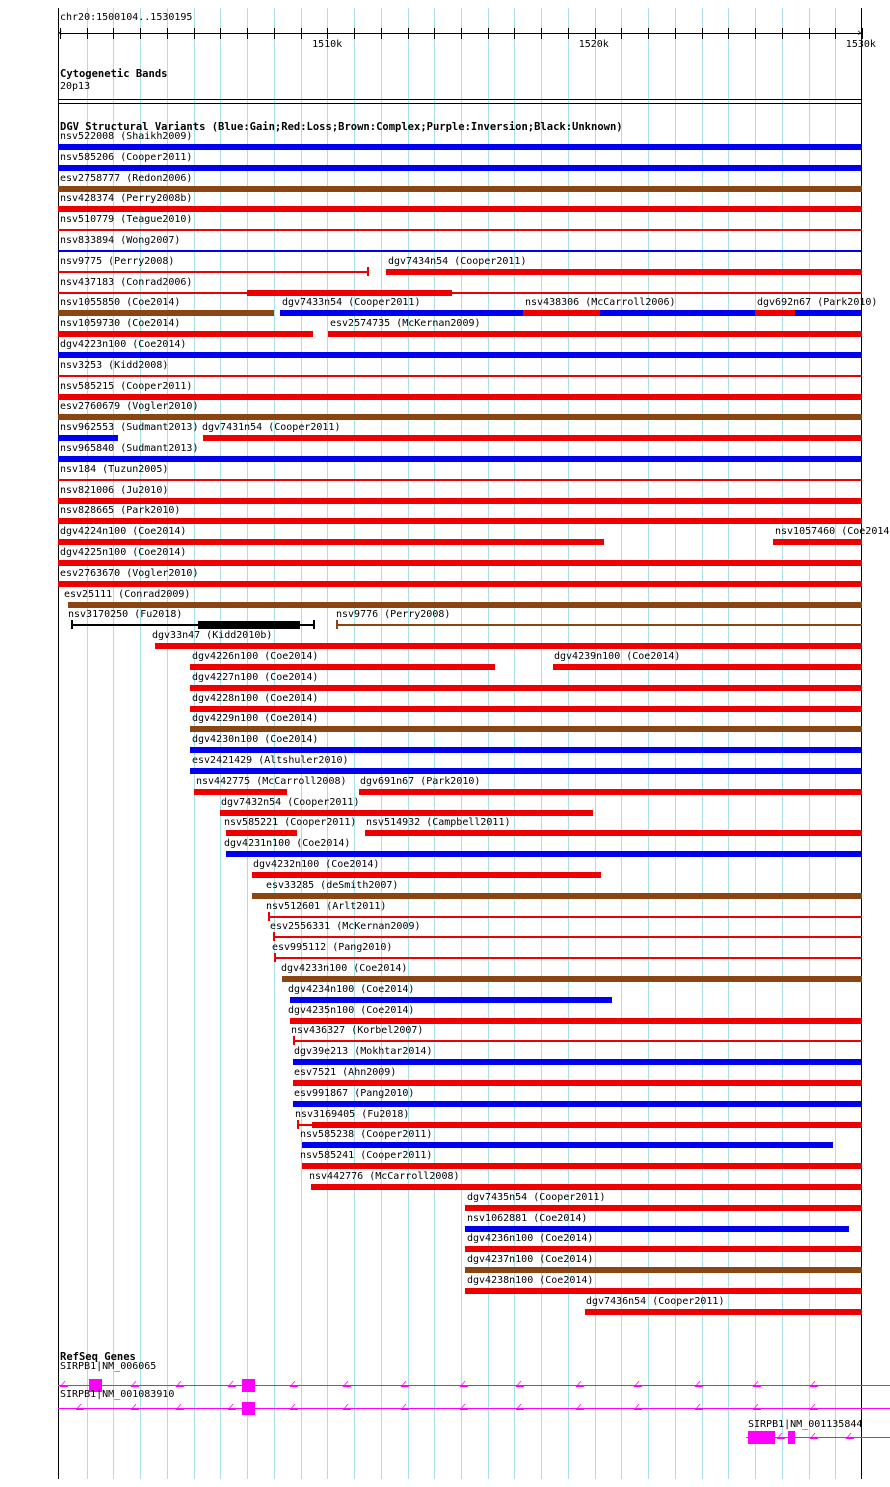  What do you see at coordinates (617, 656) in the screenshot?
I see `variant-label: dgv4239n100 (Coe2014)` at bounding box center [617, 656].